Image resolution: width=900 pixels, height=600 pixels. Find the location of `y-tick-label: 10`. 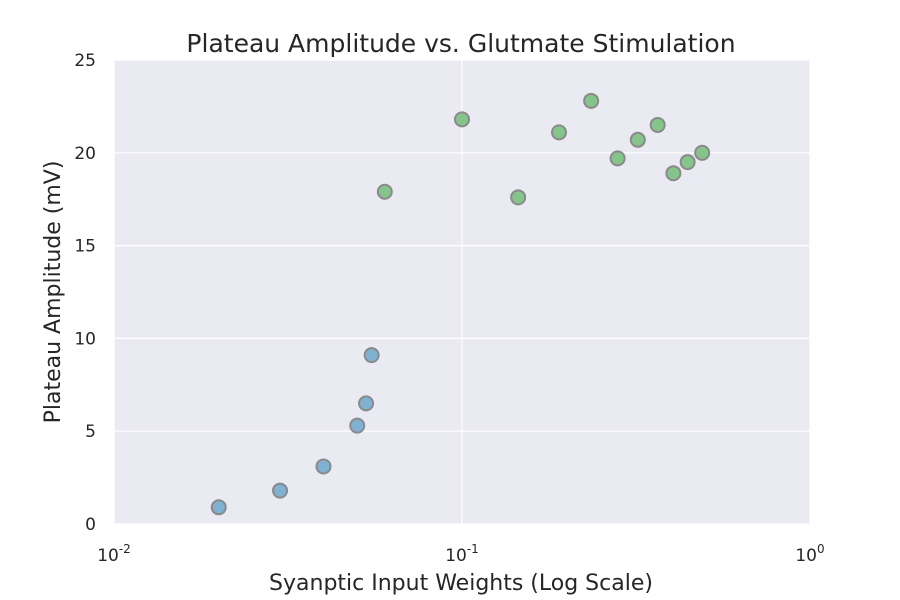

y-tick-label: 10 is located at coordinates (85, 339).